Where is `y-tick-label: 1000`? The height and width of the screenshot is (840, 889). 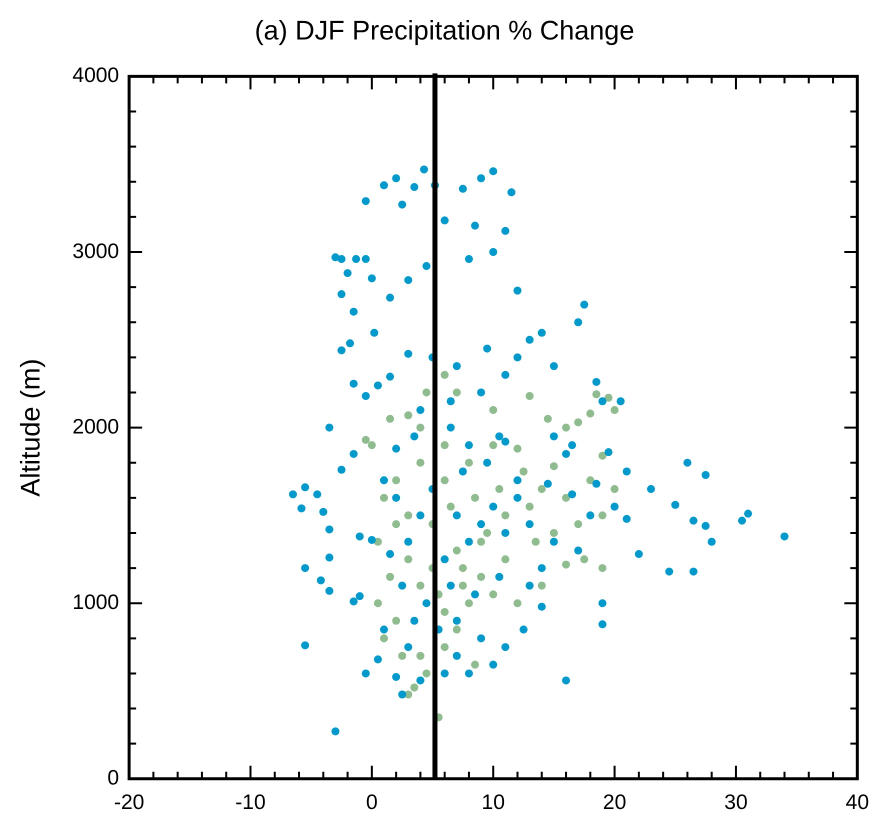 y-tick-label: 1000 is located at coordinates (96, 602).